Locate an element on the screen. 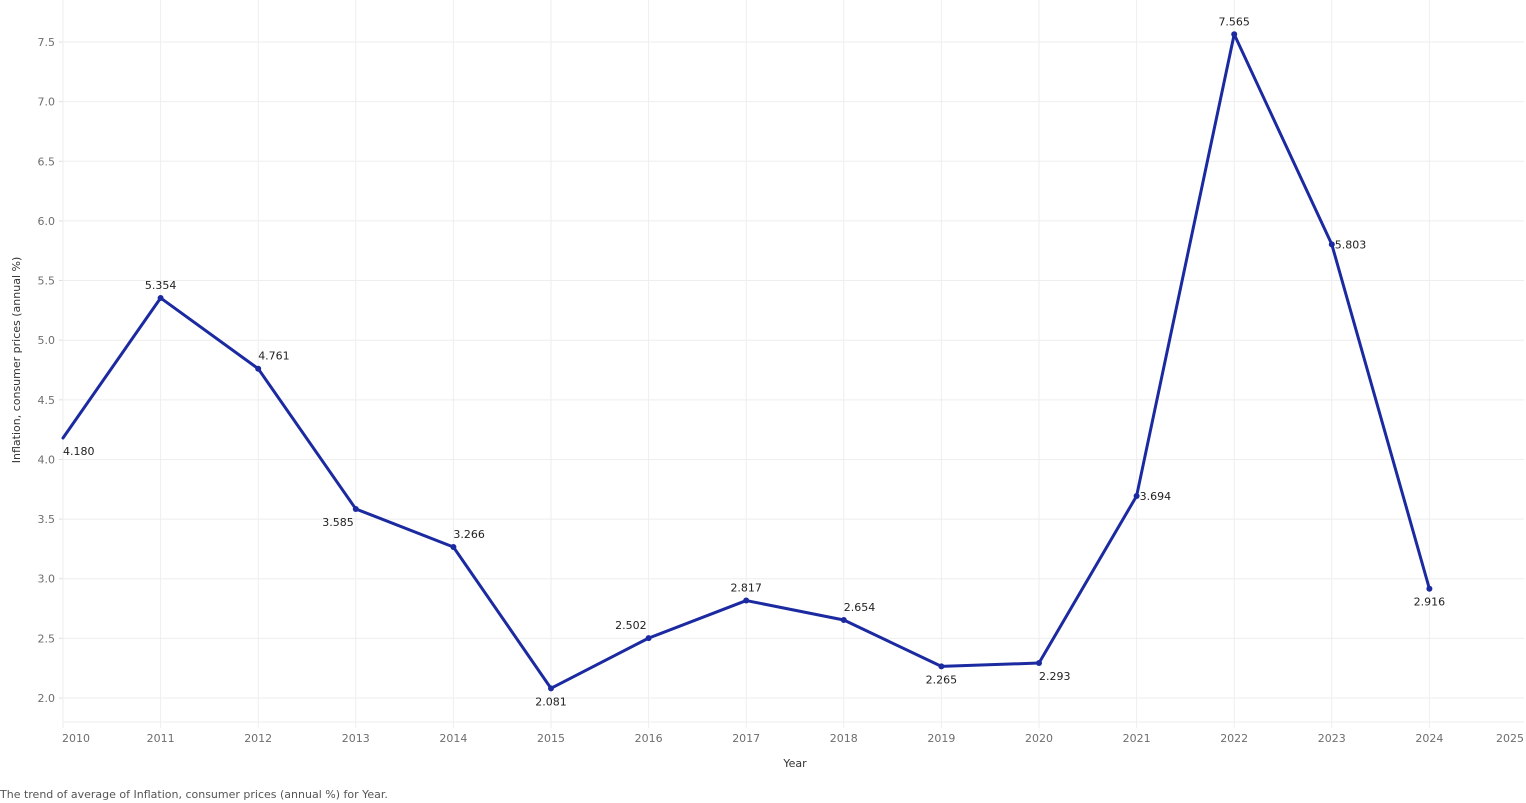 The width and height of the screenshot is (1526, 803). y-axis-ticks: 2.0 2.5 3.0 3.5 4.0 4.5 5.0 5.5 6.0 6.5 7.0 7.5 is located at coordinates (47, 370).